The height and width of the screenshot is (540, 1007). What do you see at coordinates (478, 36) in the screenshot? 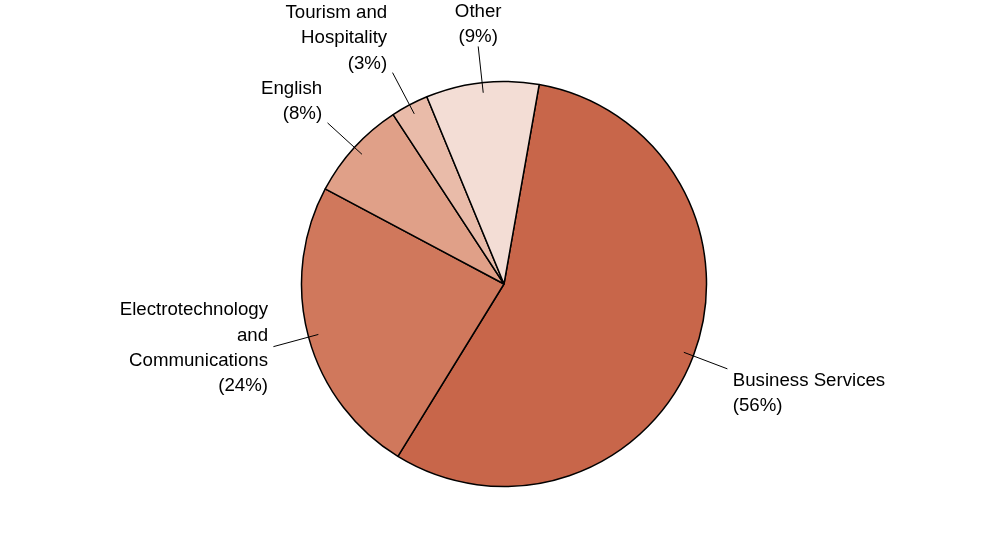
I see `data-label: (9%)` at bounding box center [478, 36].